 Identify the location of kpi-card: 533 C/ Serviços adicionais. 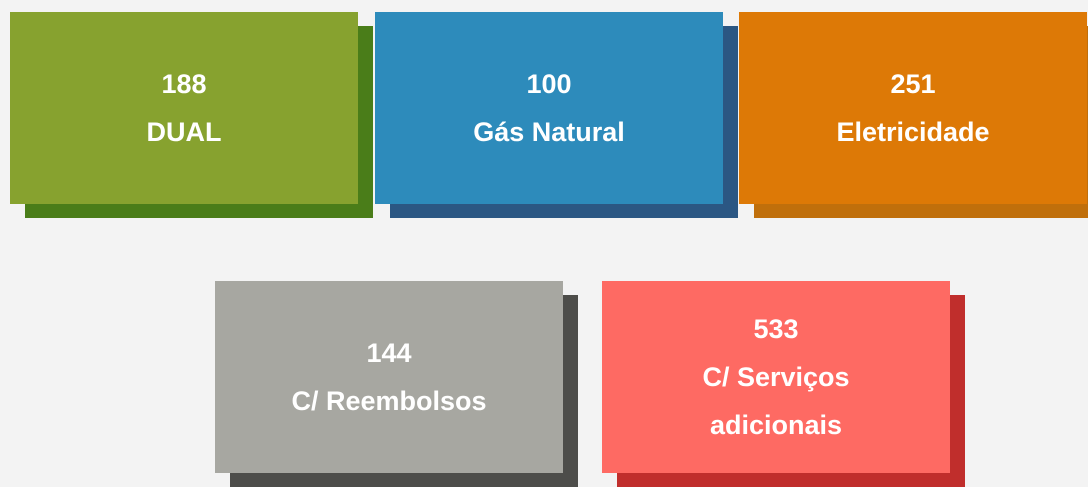
(776, 377).